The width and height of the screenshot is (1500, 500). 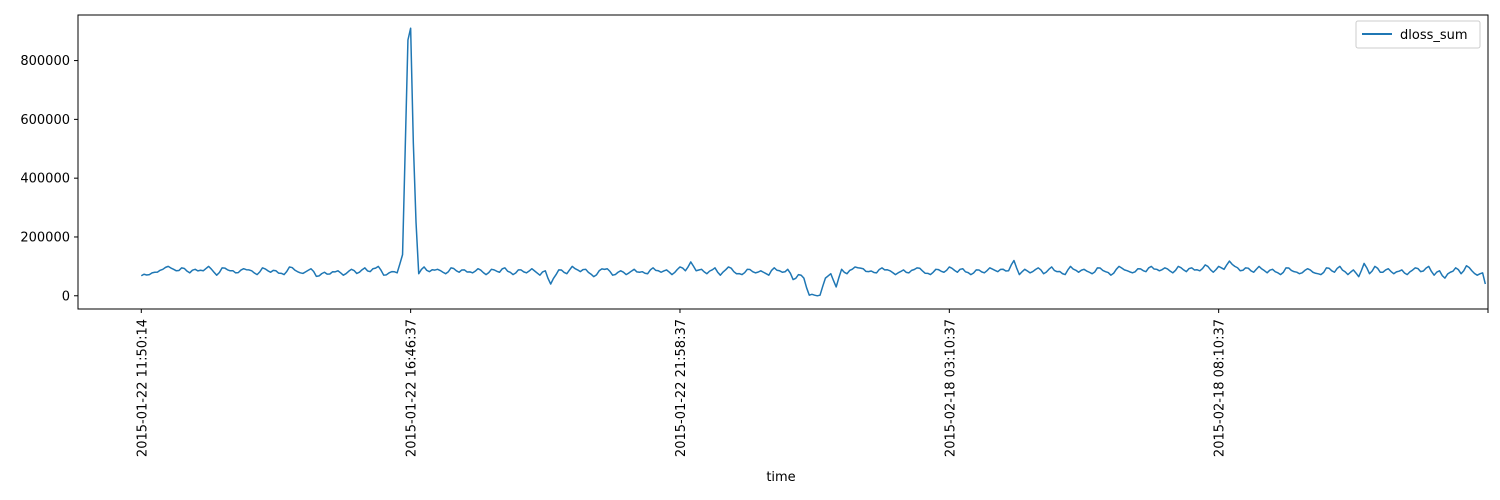 I want to click on x-tick-label: 2015-01-22 11:50:14, so click(x=142, y=388).